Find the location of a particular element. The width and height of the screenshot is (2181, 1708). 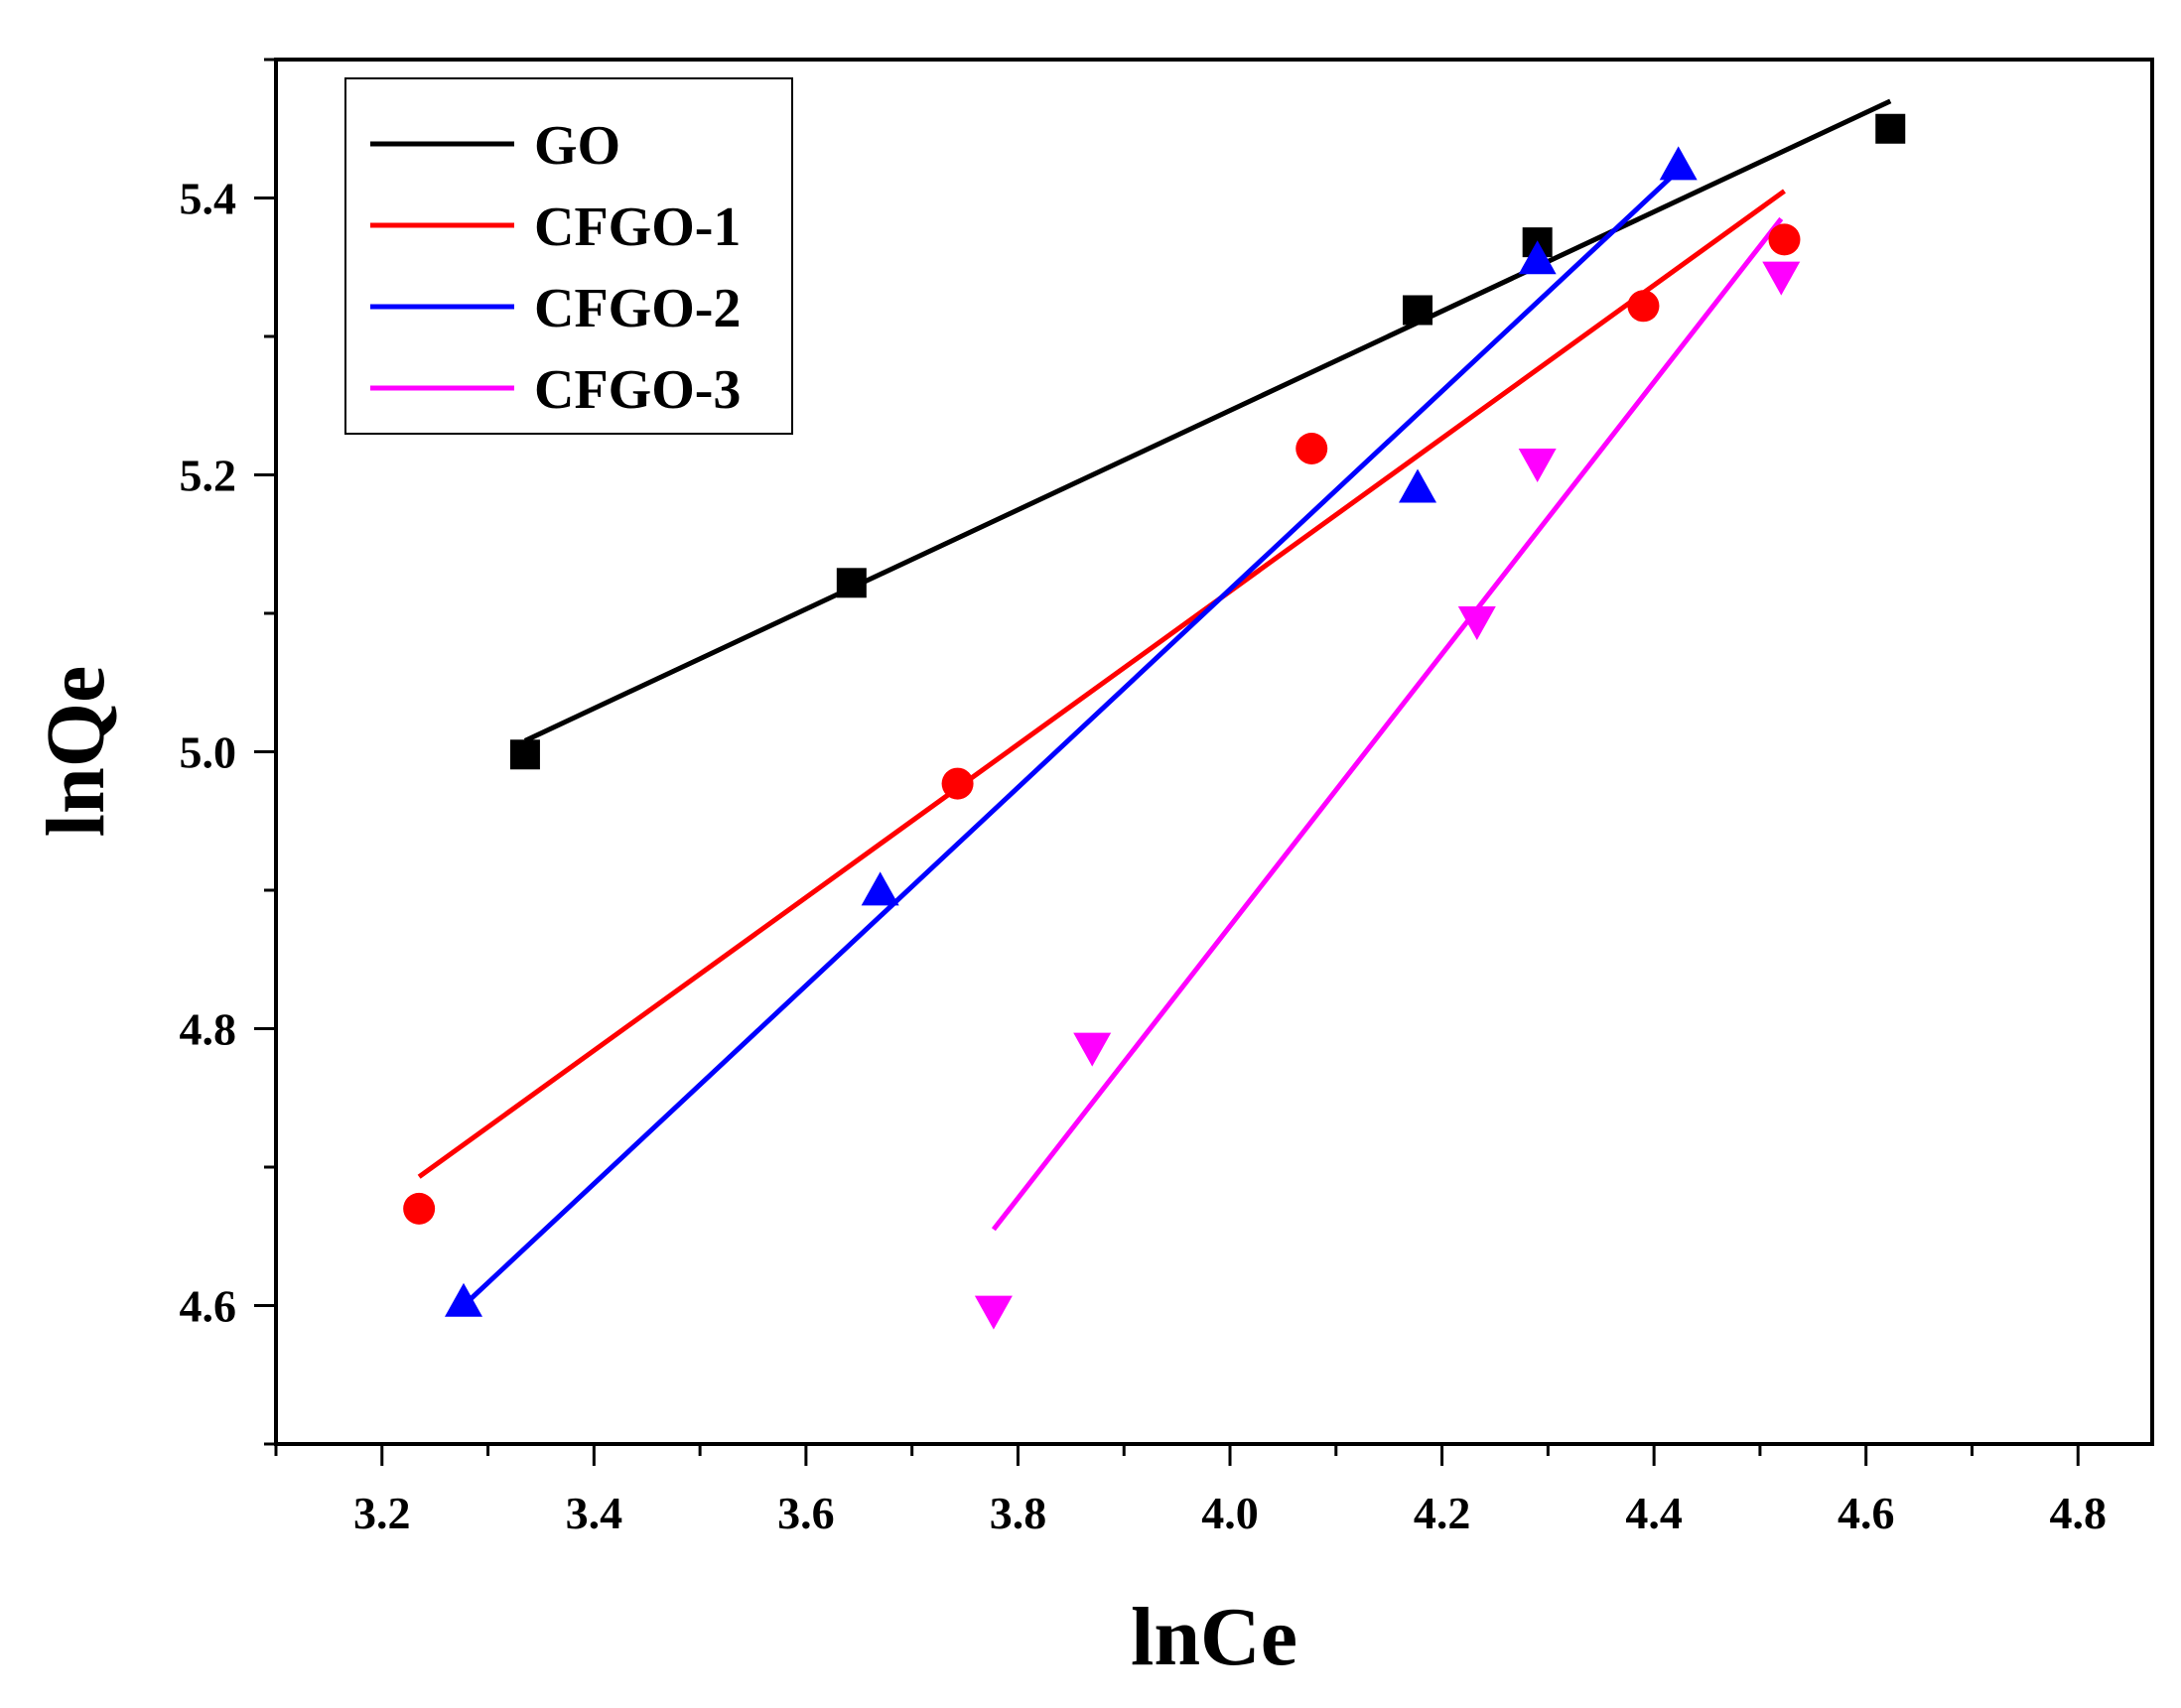

y-axis-title: lnQe is located at coordinates (76, 752).